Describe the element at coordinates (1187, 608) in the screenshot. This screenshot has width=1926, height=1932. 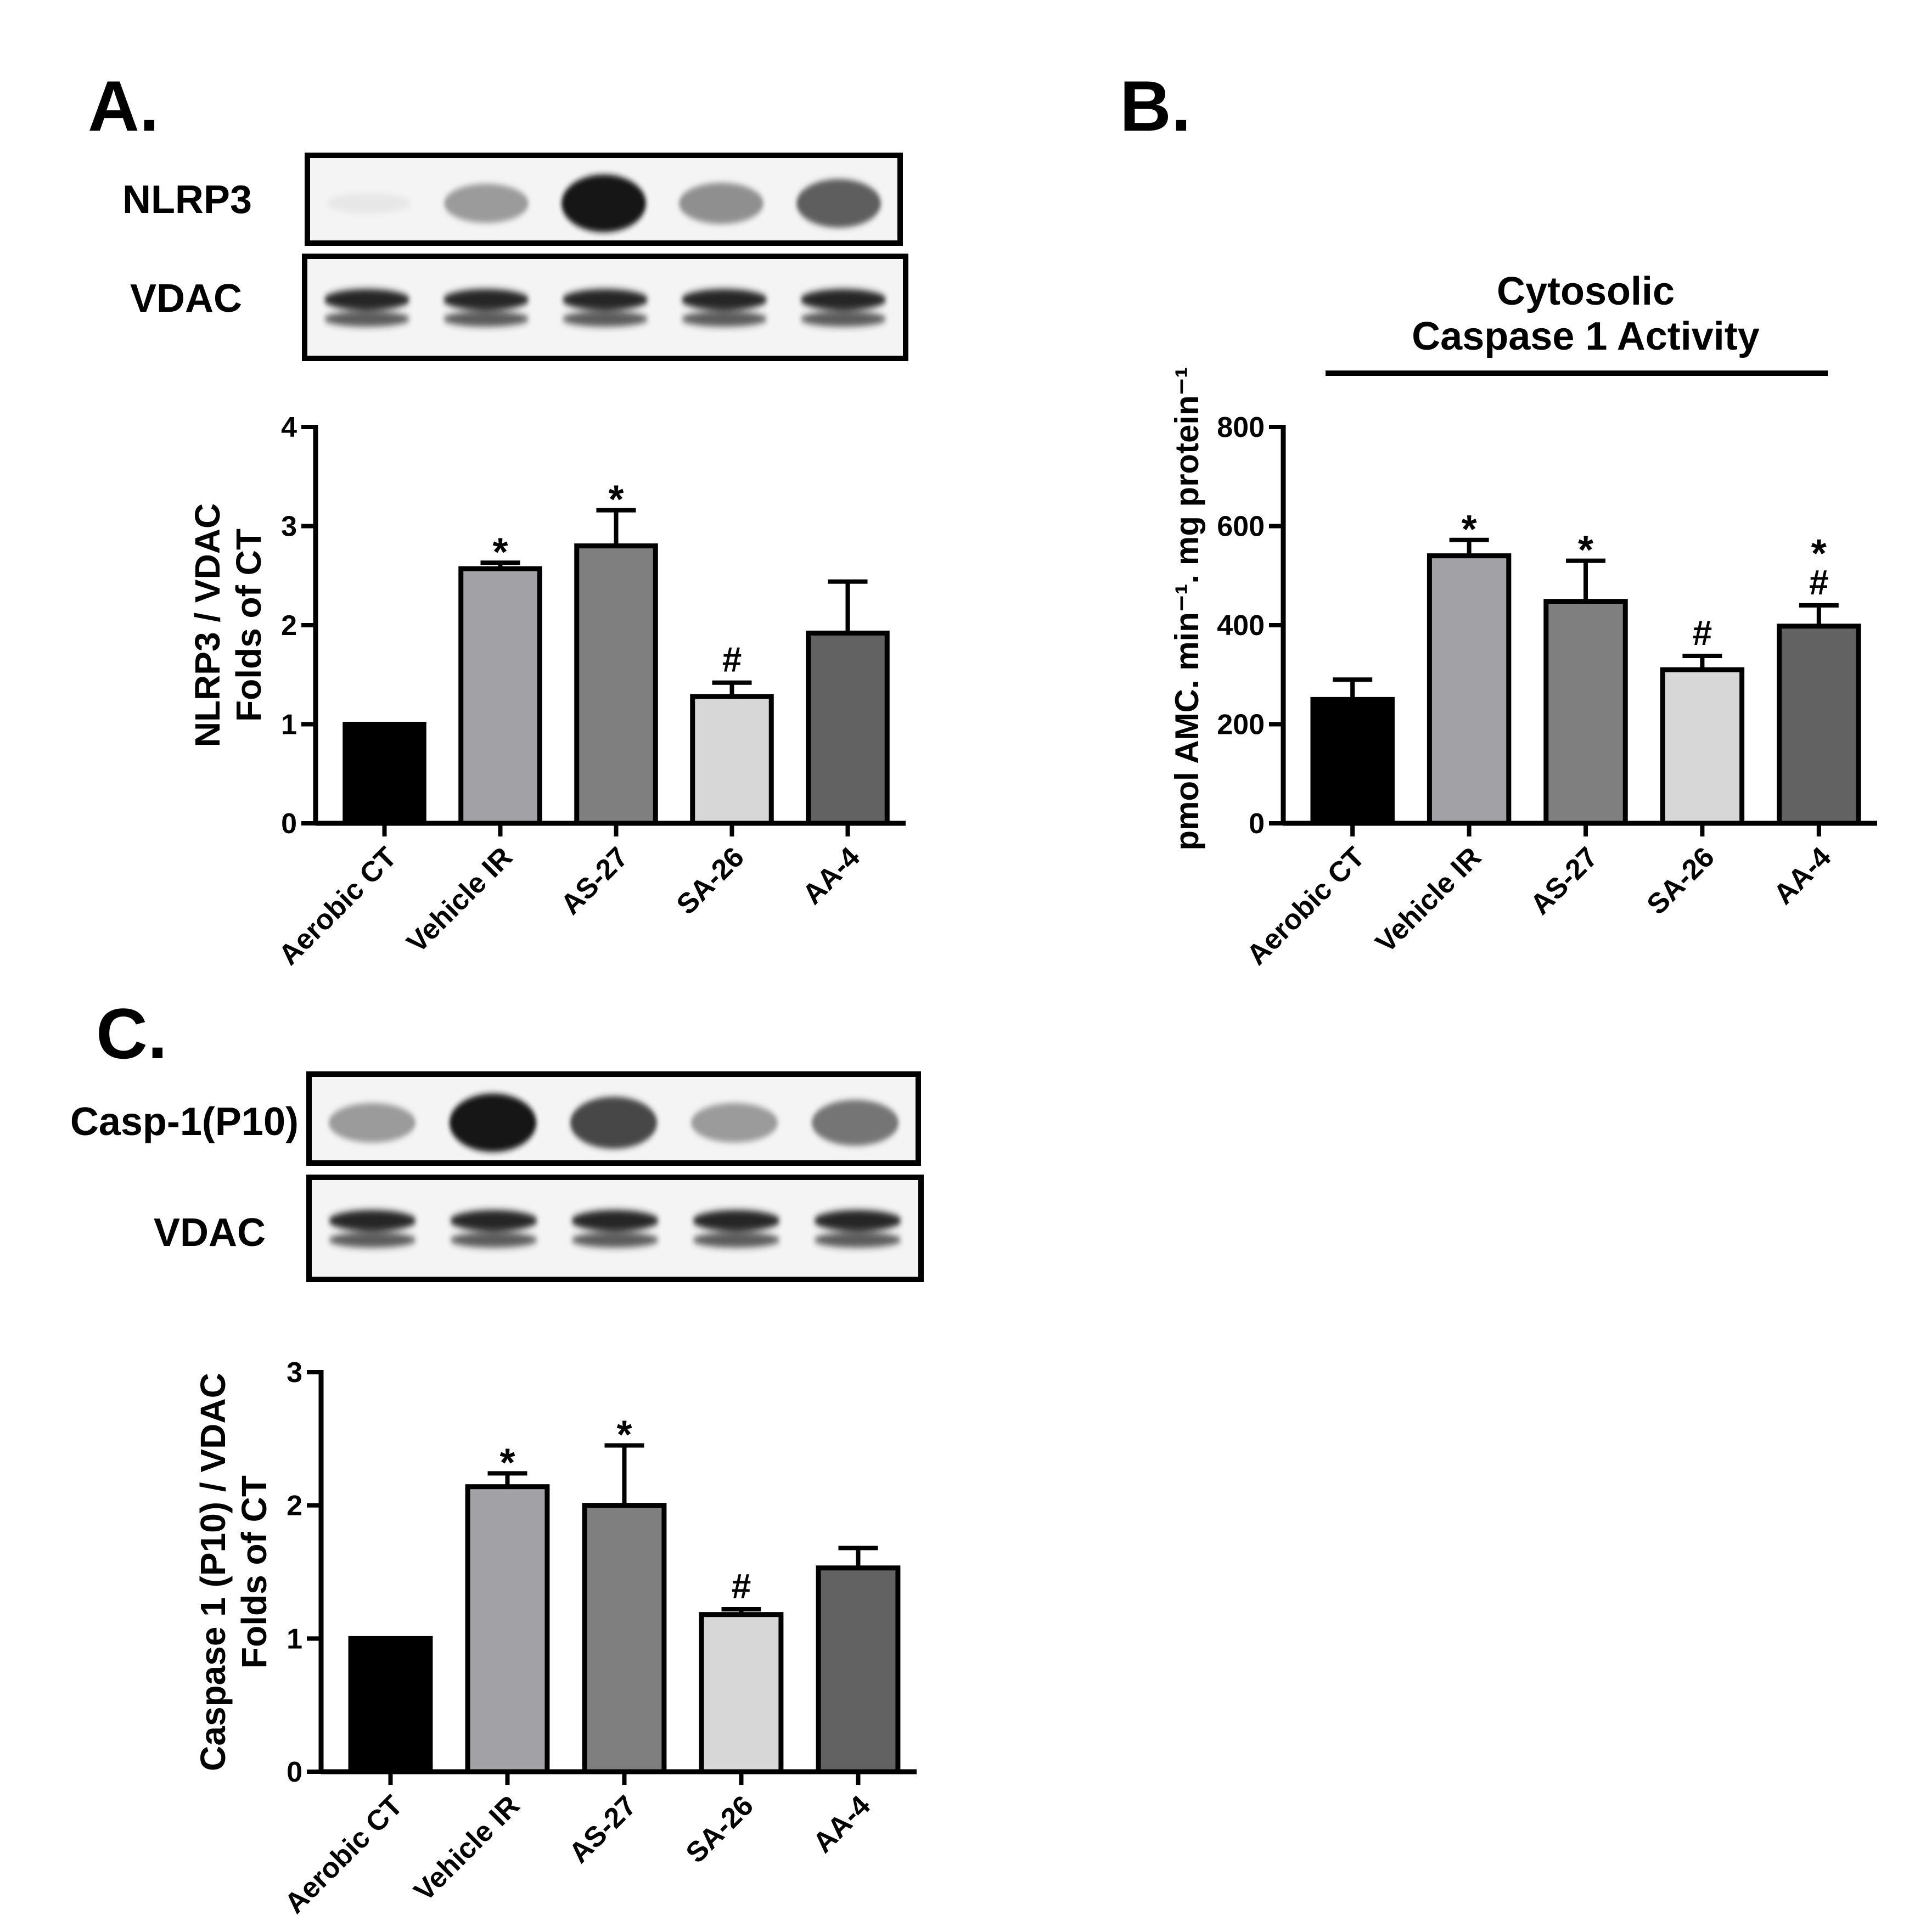
I see `y-axis-label: pmol AMC. min⁻¹. mg protein⁻¹` at that location.